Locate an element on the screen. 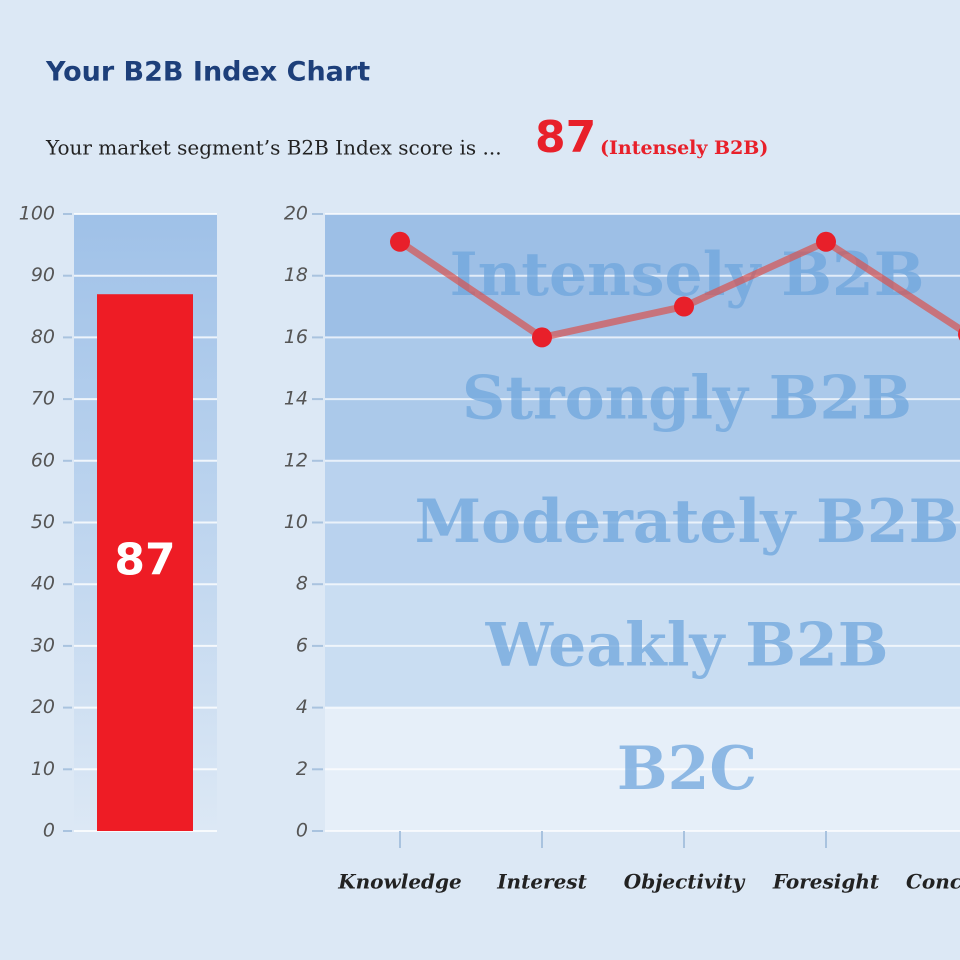 Image resolution: width=960 pixels, height=960 pixels. y-tick-label: 12 is located at coordinates (296, 460).